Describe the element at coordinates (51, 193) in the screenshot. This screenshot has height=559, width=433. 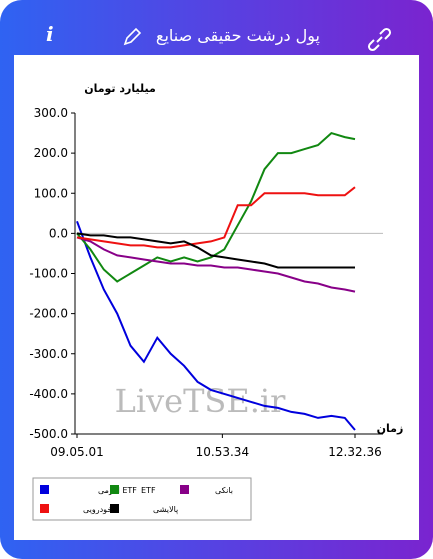
I see `y-tick-label: 100.0` at that location.